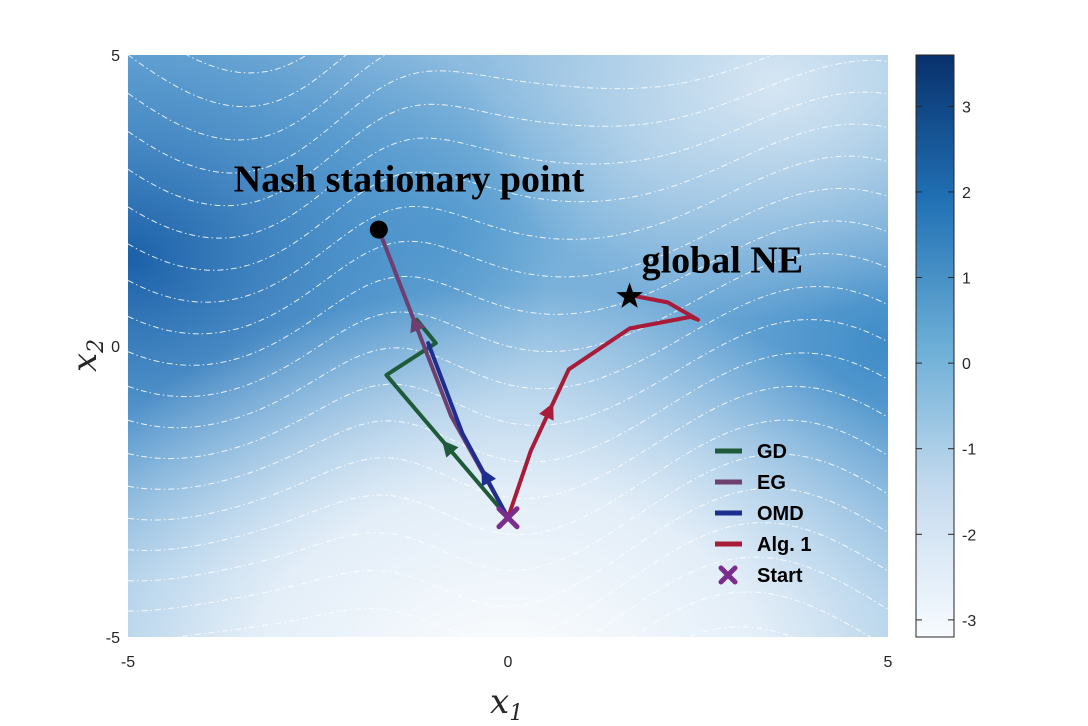 This screenshot has width=1088, height=726. Describe the element at coordinates (115, 347) in the screenshot. I see `y-tick-label: 0` at that location.